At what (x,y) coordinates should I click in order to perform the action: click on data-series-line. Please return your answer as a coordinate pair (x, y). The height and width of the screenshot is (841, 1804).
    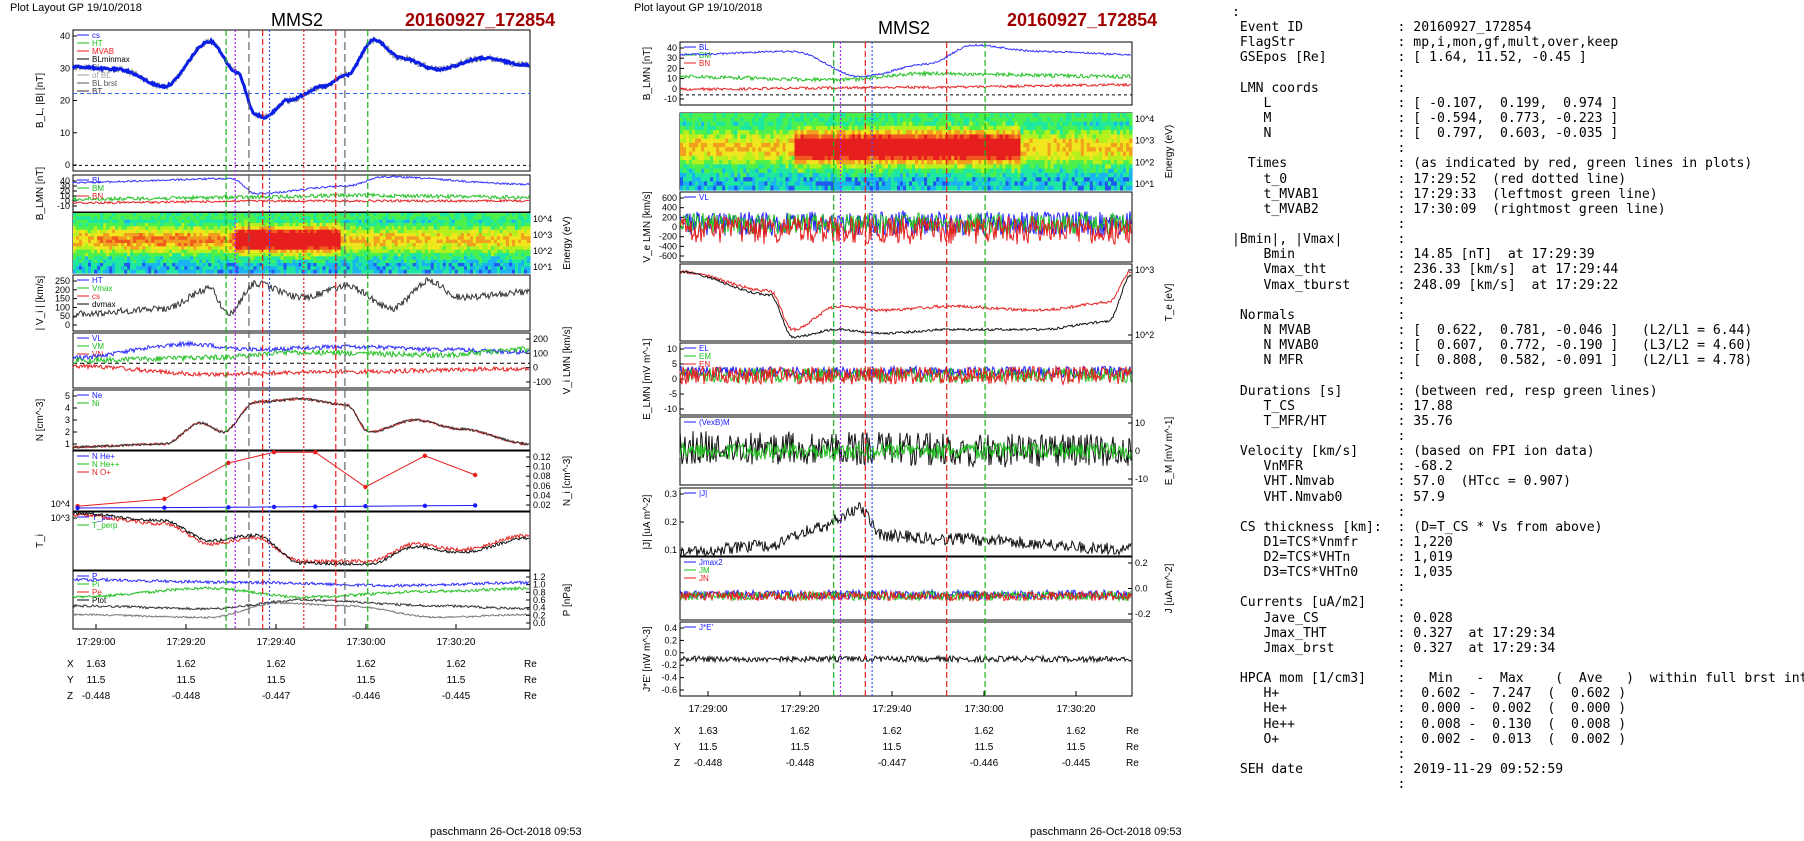
    Looking at the image, I should click on (300, 538).